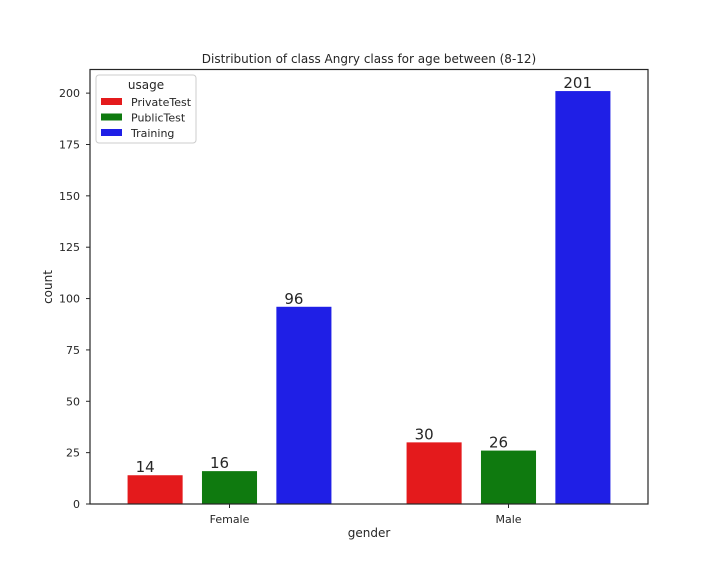 This screenshot has height=576, width=720. What do you see at coordinates (219, 463) in the screenshot?
I see `bar-value-label: 16` at bounding box center [219, 463].